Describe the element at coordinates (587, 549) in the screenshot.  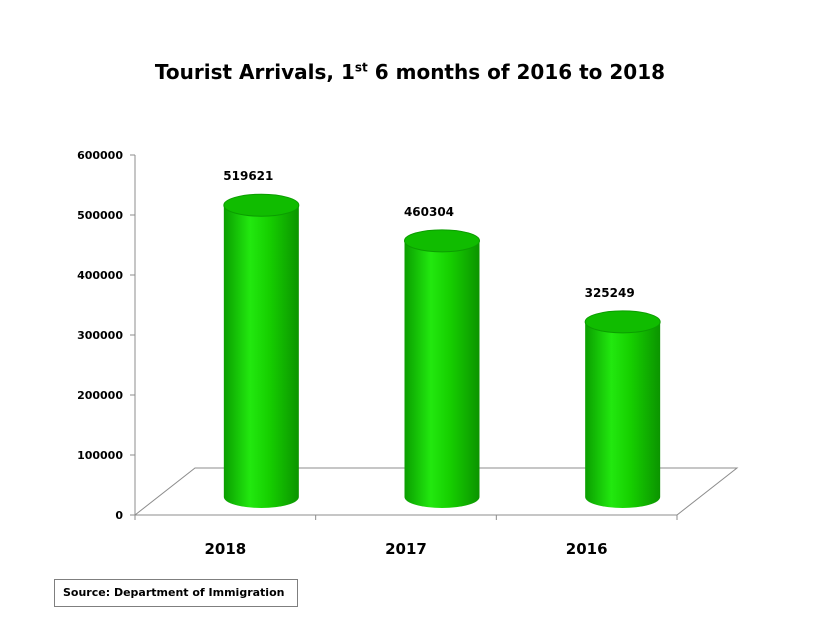
I see `category-label: 2016` at that location.